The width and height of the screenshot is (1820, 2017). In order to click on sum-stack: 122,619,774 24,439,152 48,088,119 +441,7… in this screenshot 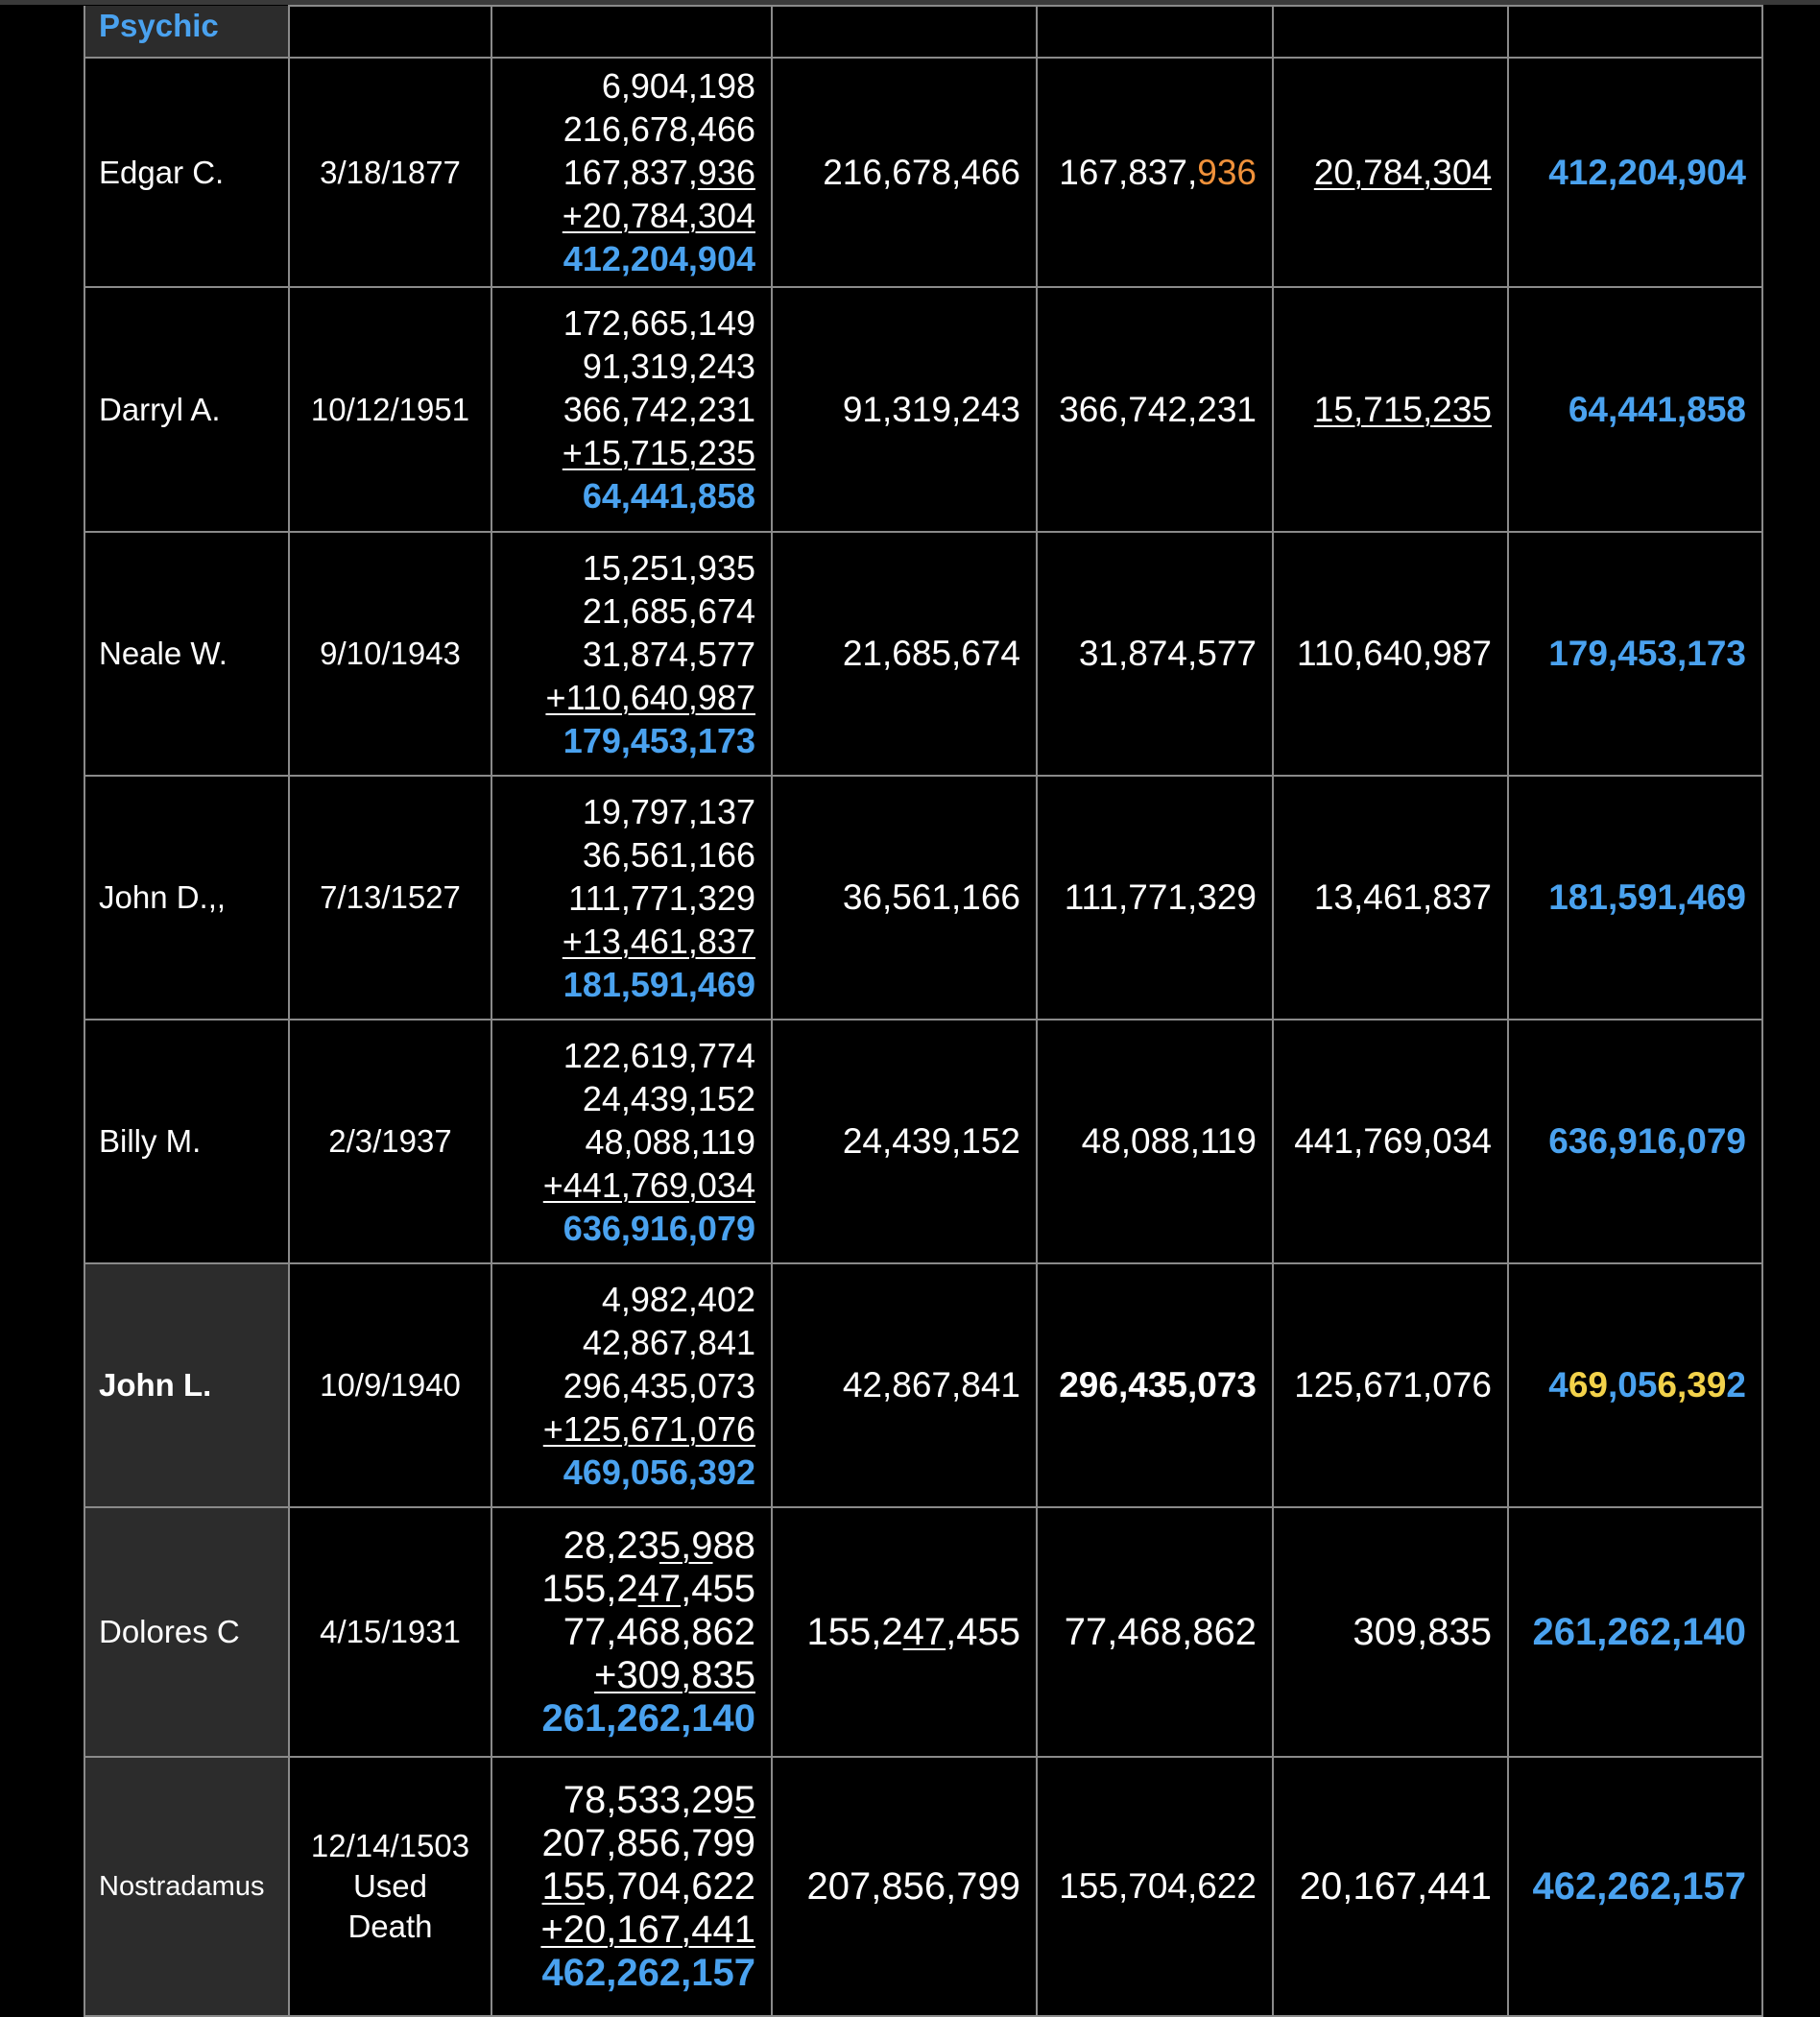, I will do `click(632, 1141)`.